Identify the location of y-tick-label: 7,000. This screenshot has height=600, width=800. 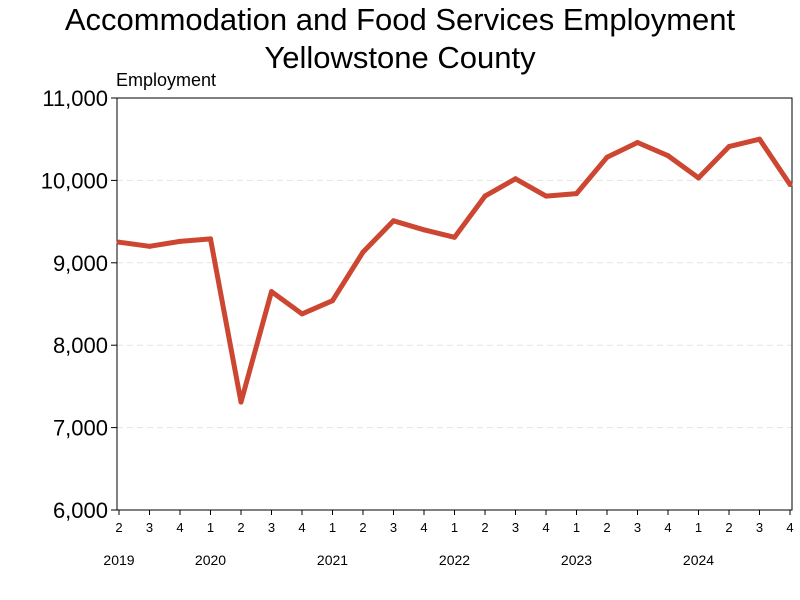
(80, 428).